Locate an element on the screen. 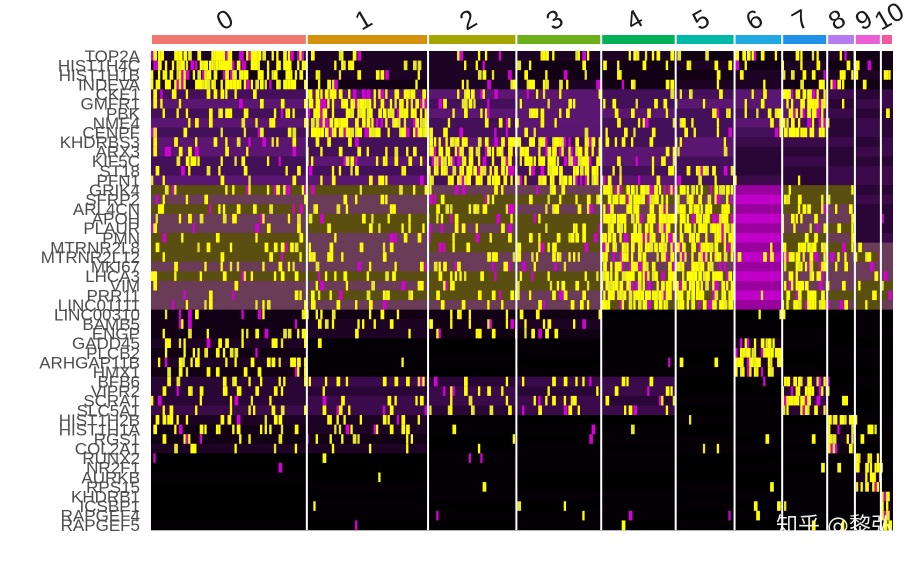  gene-label: TOP2A is located at coordinates (113, 56).